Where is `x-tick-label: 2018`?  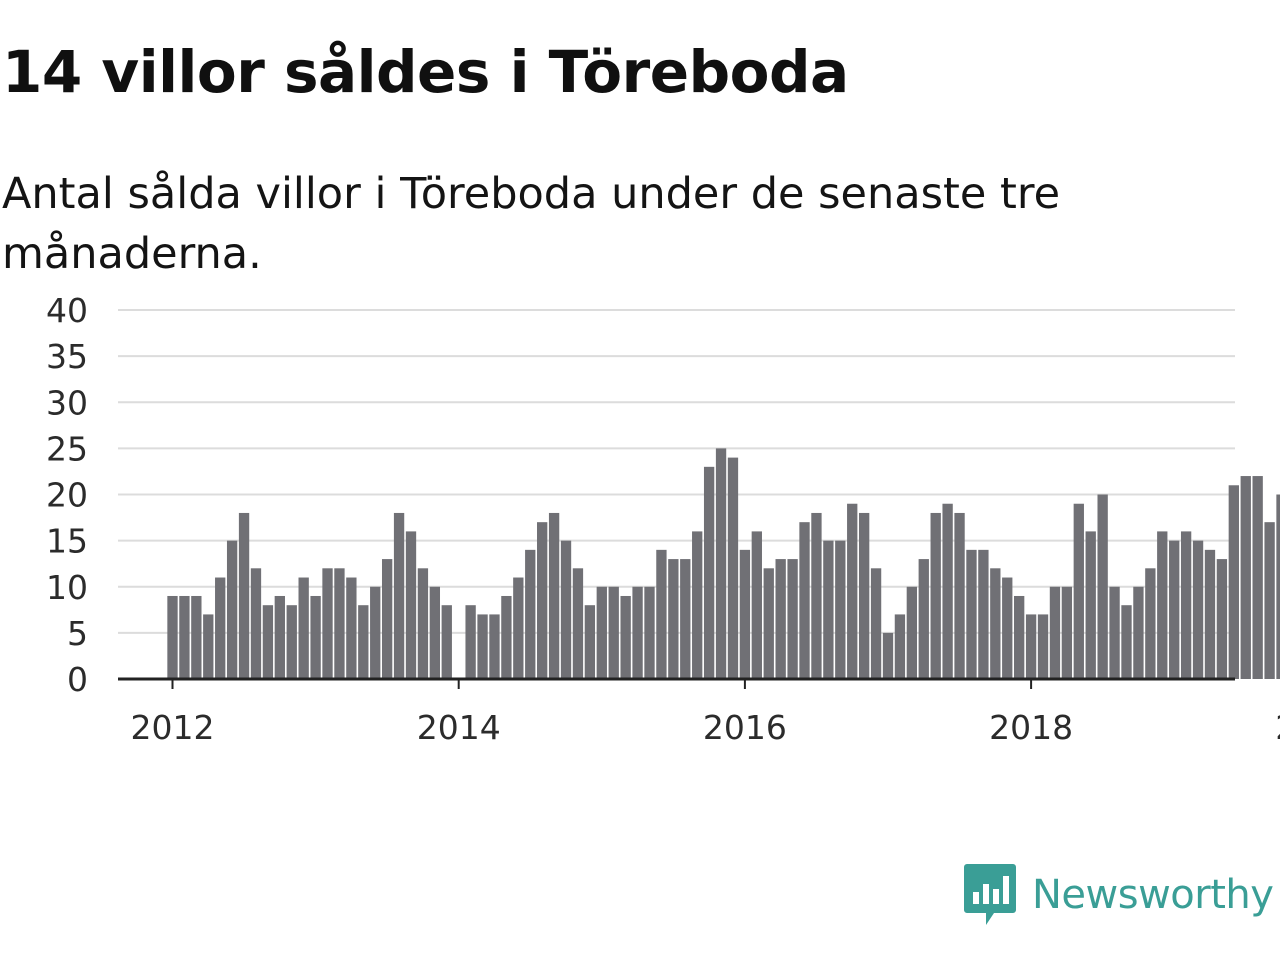 x-tick-label: 2018 is located at coordinates (1031, 727).